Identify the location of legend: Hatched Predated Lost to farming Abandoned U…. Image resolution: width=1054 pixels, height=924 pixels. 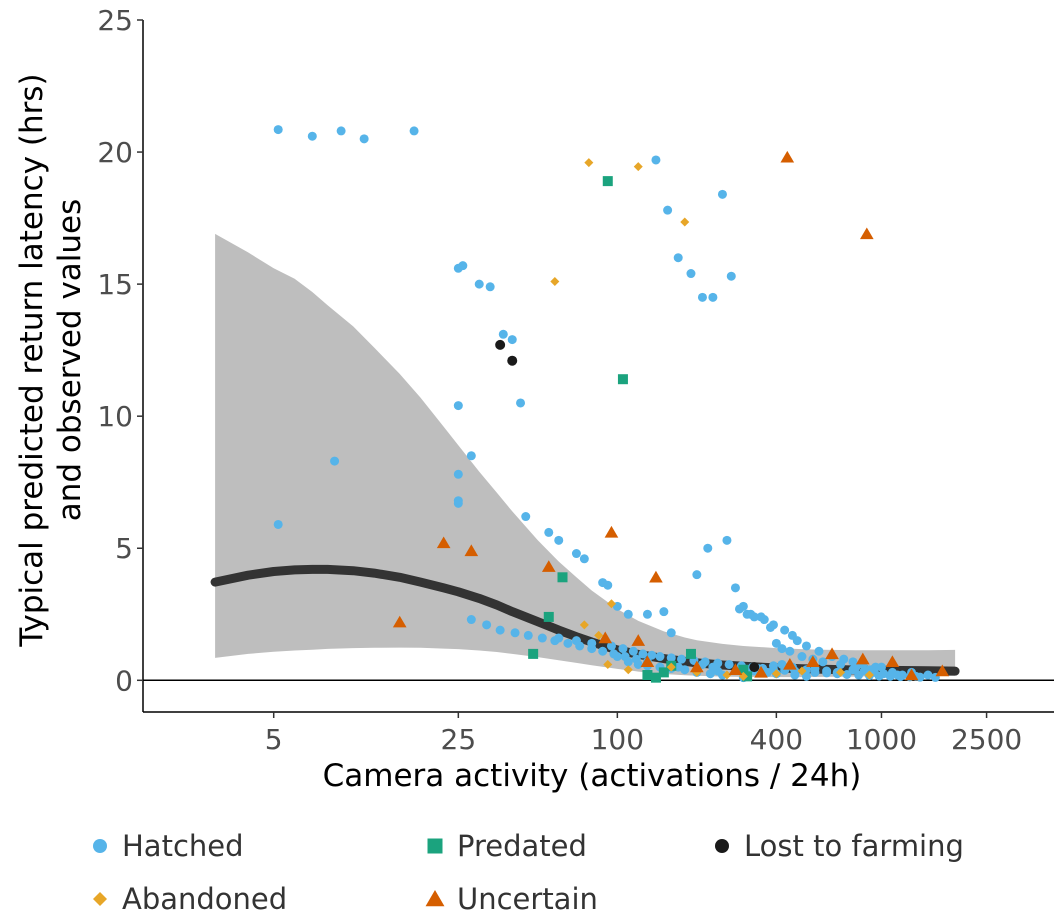
(528, 872).